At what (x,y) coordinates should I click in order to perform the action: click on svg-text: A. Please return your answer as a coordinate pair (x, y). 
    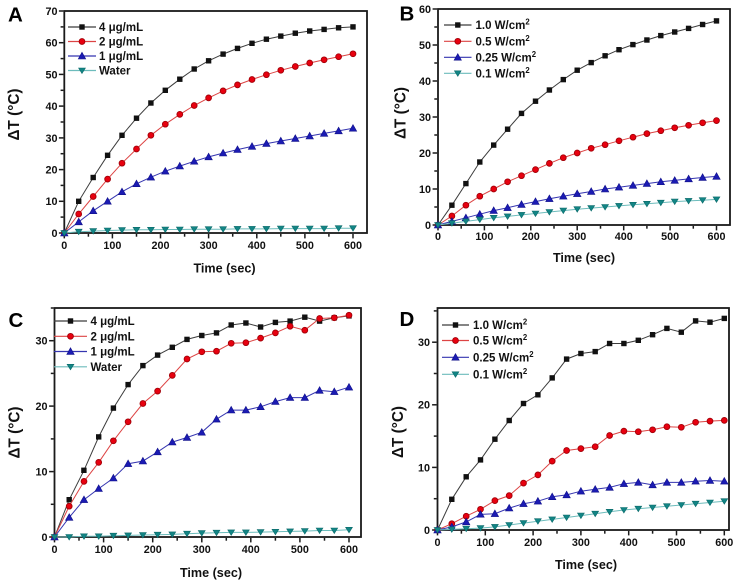
    Looking at the image, I should click on (15, 14).